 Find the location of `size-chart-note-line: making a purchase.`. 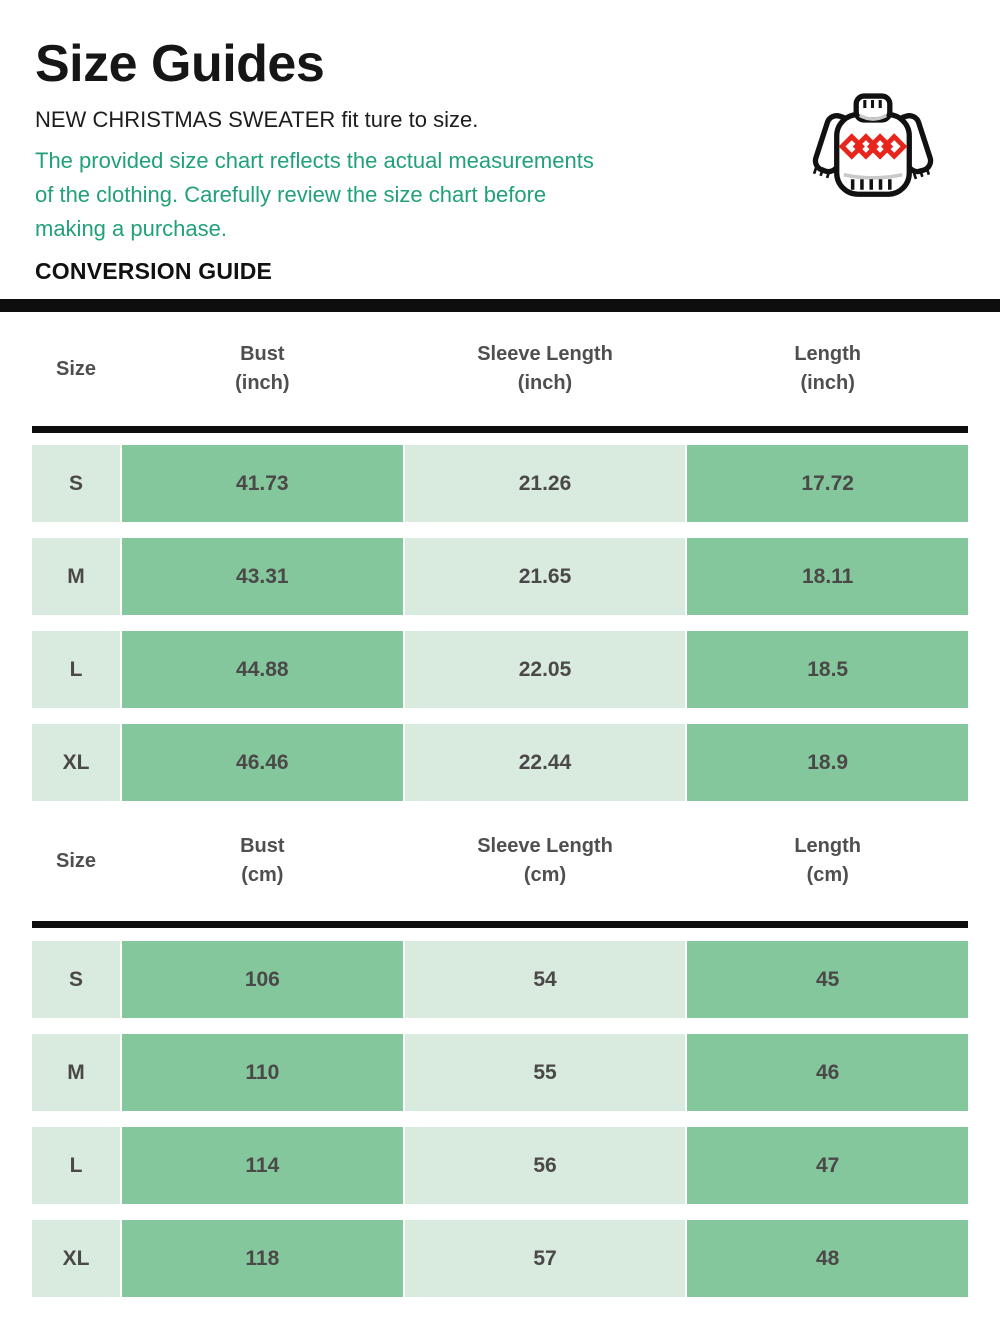

size-chart-note-line: making a purchase. is located at coordinates (131, 228).